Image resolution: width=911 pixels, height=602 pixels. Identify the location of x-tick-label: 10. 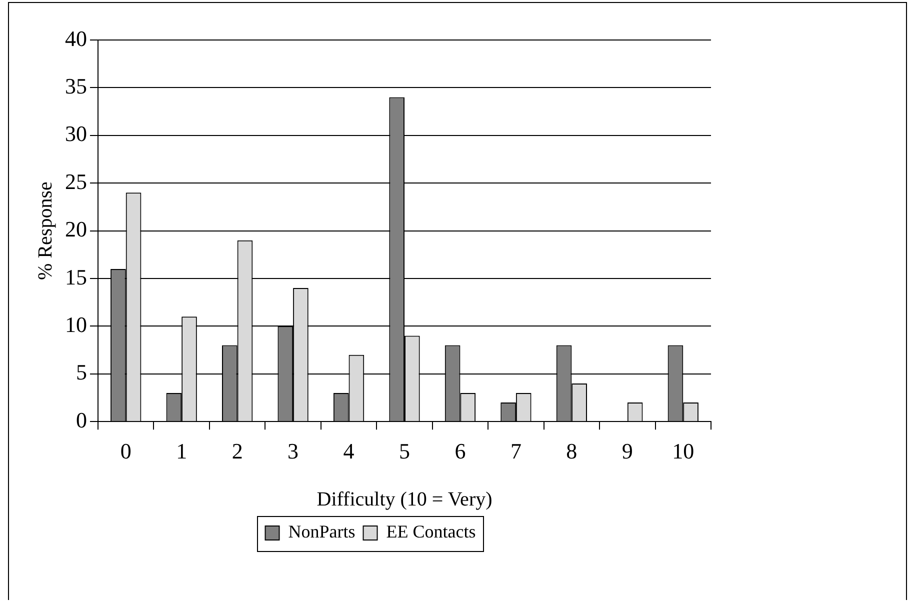
(683, 451).